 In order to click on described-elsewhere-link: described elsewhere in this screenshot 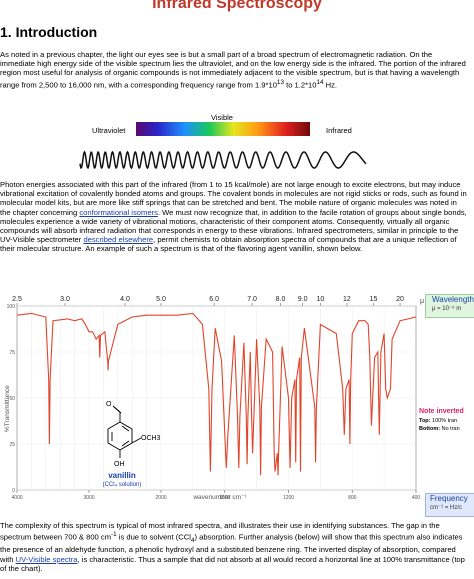, I will do `click(118, 240)`.